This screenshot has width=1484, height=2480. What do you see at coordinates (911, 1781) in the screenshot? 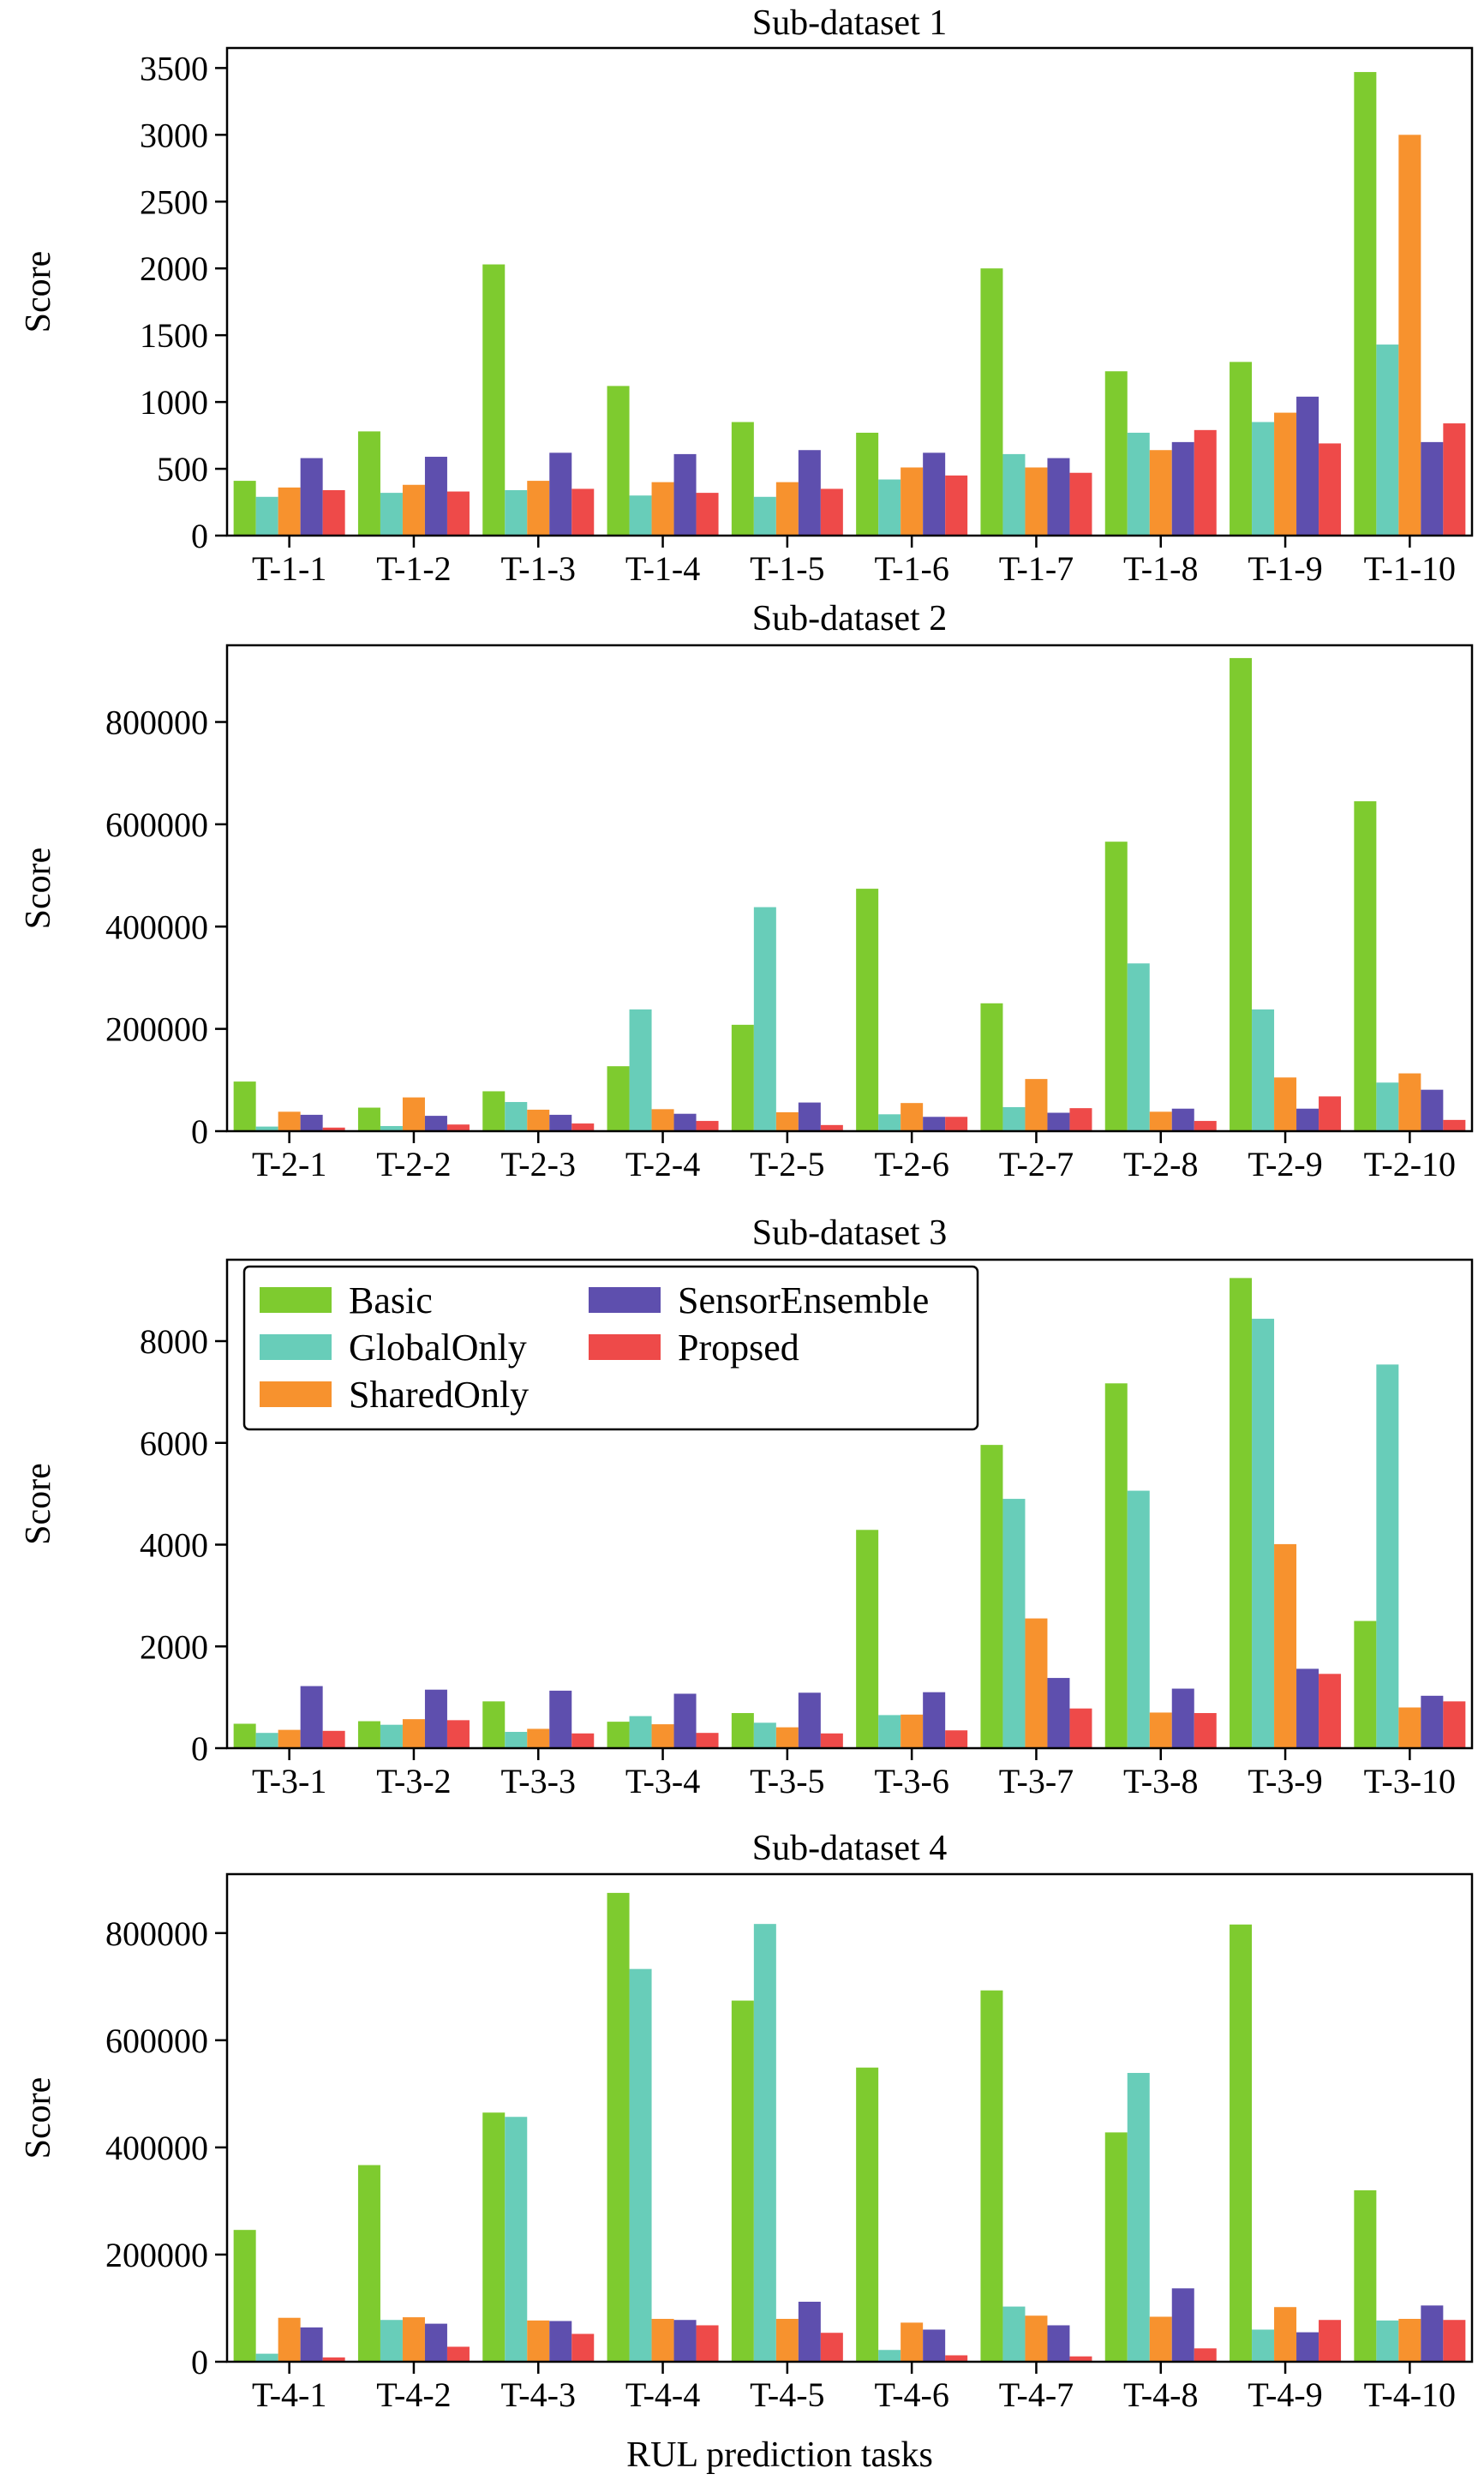
I see `x-tick-label: T-3-6` at bounding box center [911, 1781].